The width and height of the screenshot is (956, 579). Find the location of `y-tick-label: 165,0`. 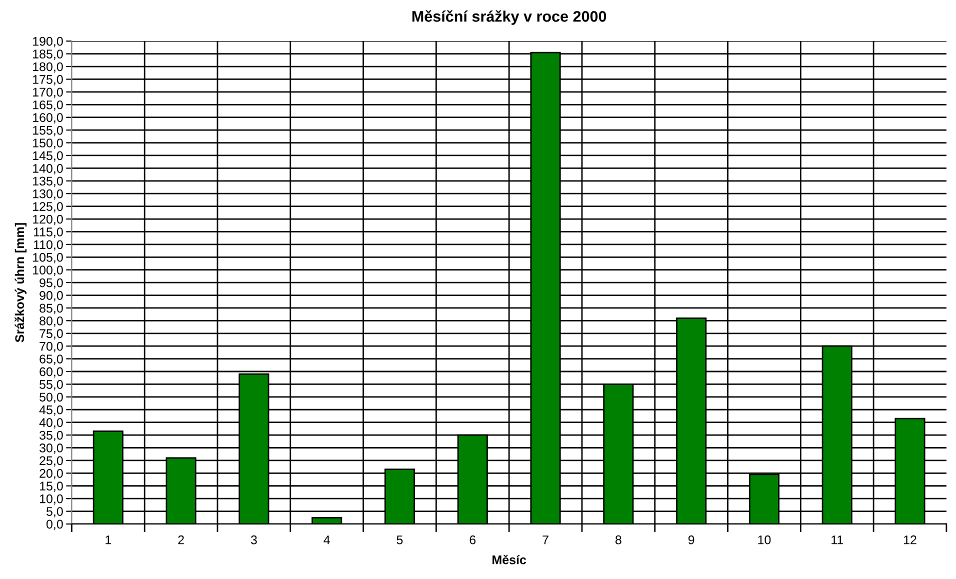

y-tick-label: 165,0 is located at coordinates (48, 105).